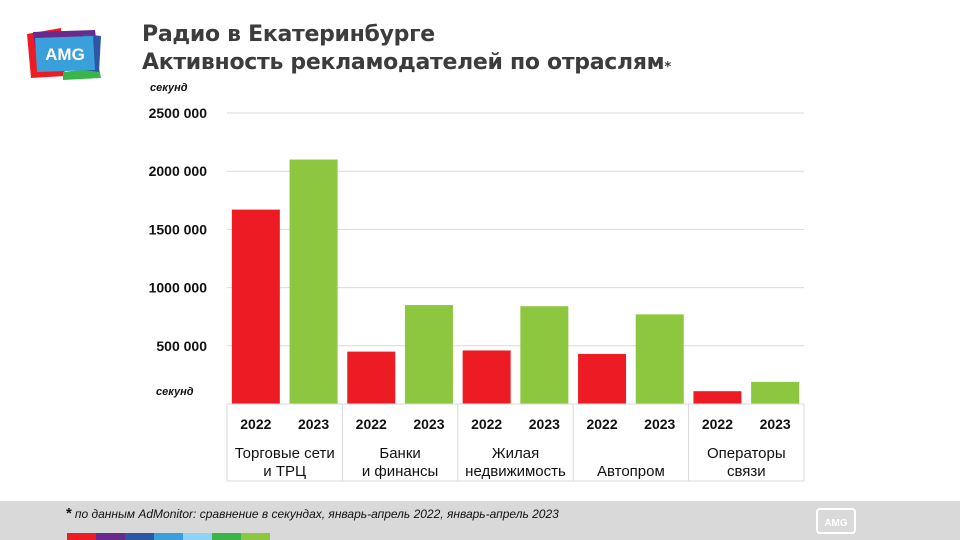 The image size is (960, 540). Describe the element at coordinates (178, 229) in the screenshot. I see `y-tick-label: 1500 000` at that location.